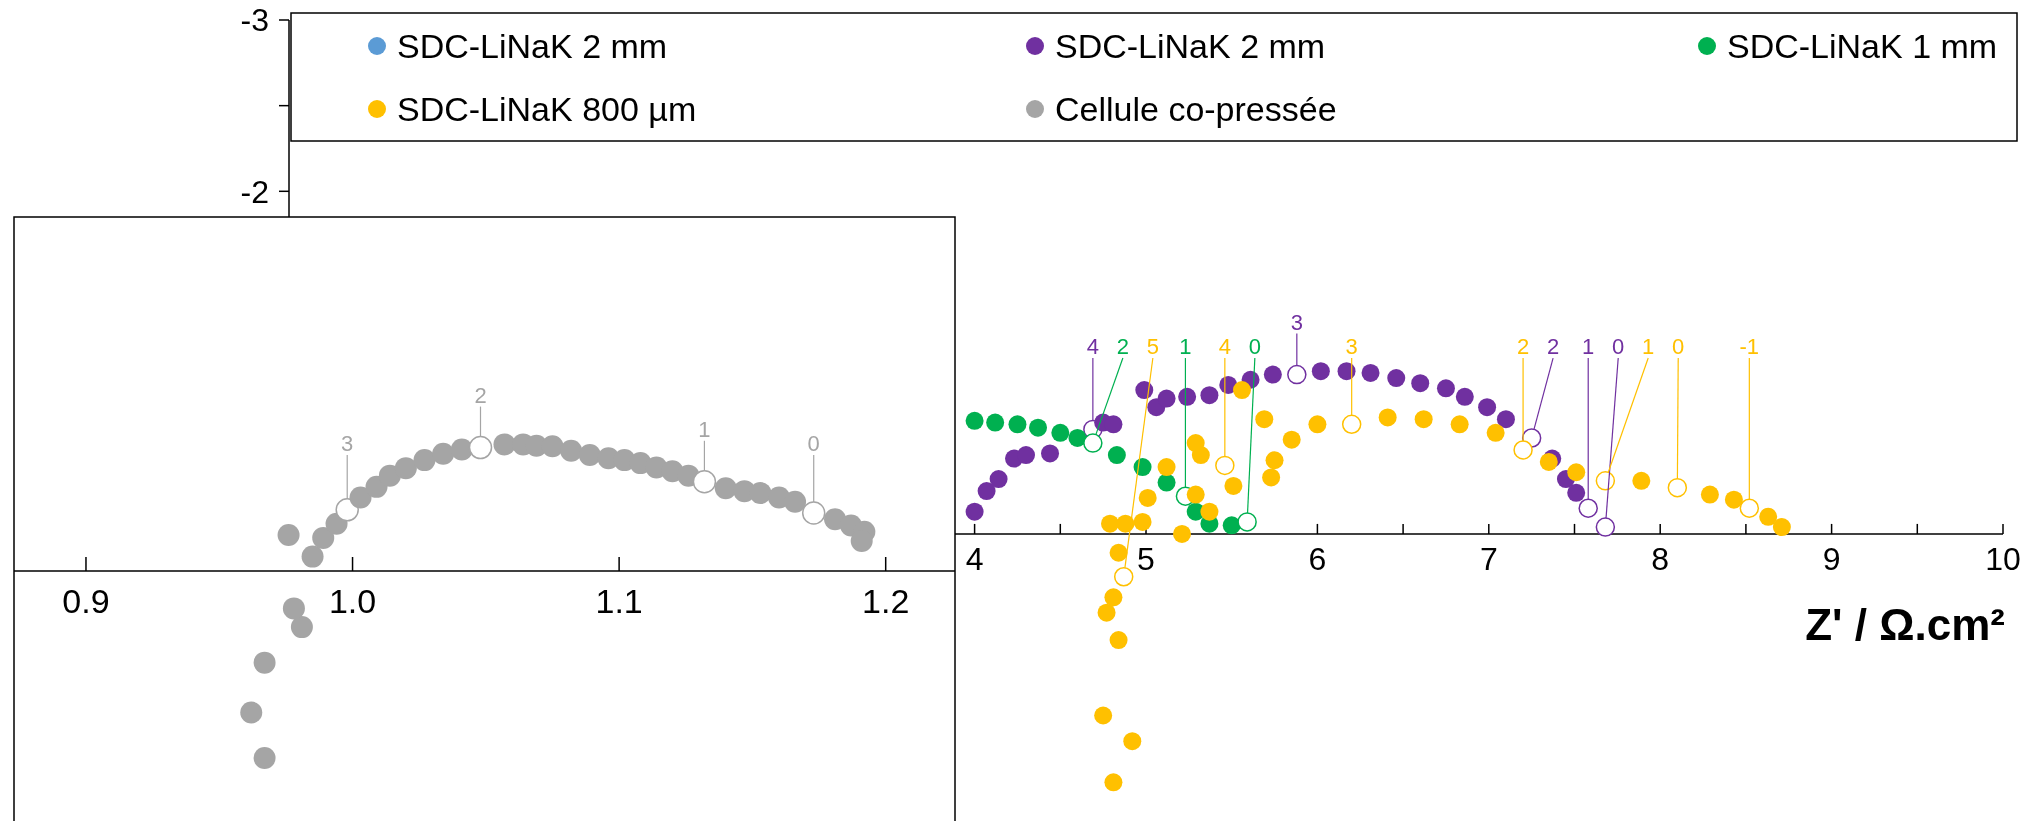  What do you see at coordinates (1831, 558) in the screenshot?
I see `x-tick-label: 9` at bounding box center [1831, 558].